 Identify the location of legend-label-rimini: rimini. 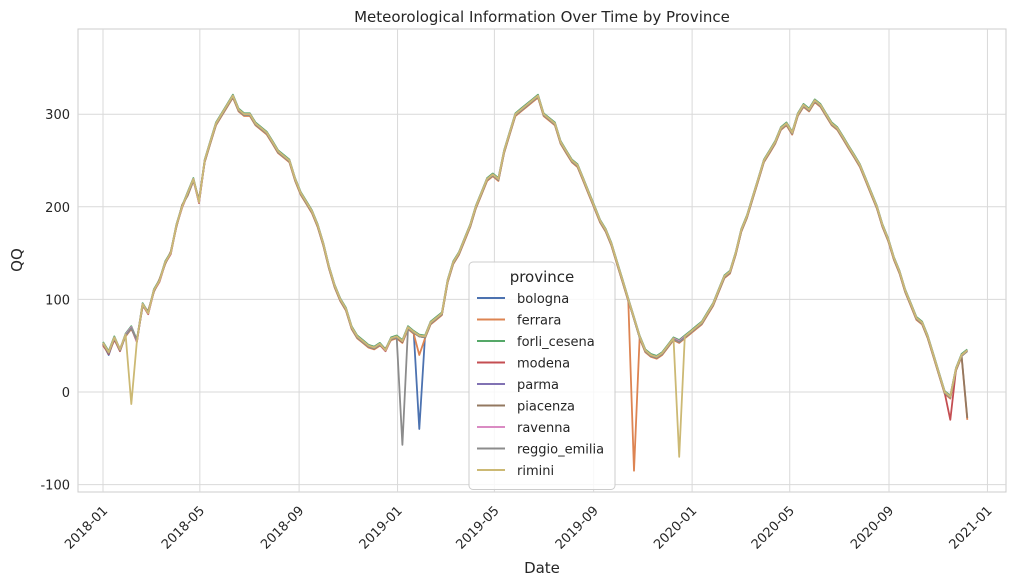
(535, 471).